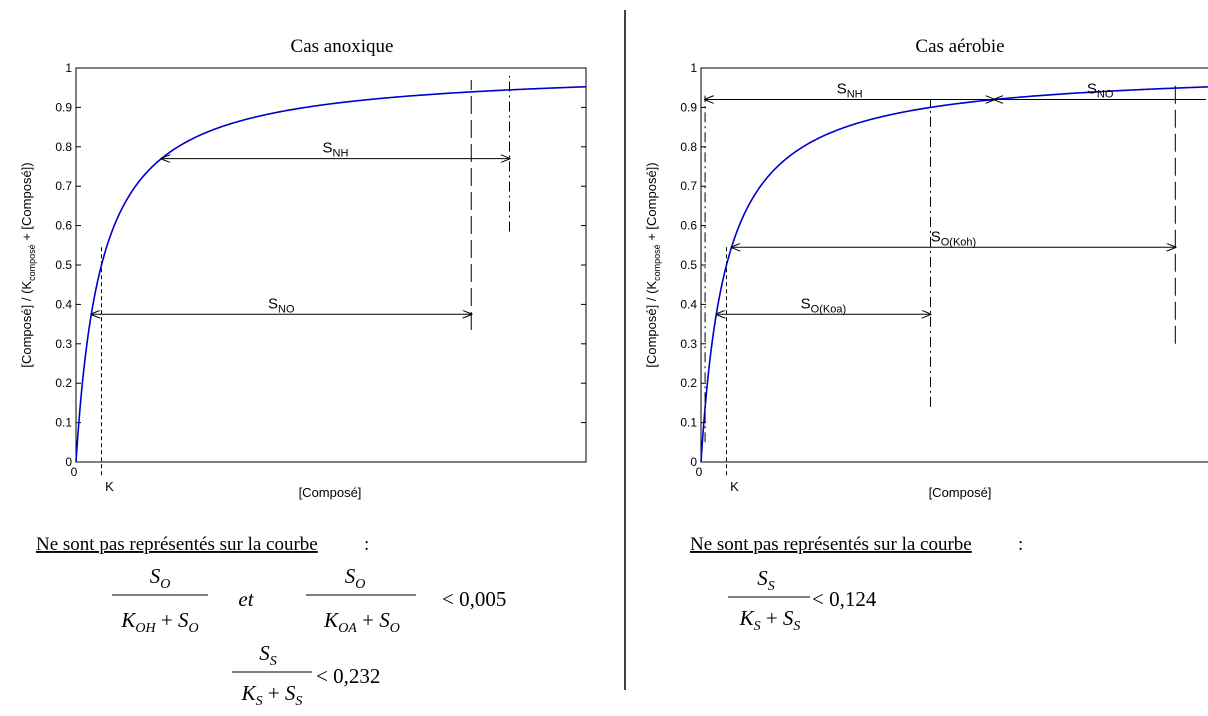 This screenshot has height=716, width=1208. Describe the element at coordinates (246, 599) in the screenshot. I see `connector-et: et` at that location.